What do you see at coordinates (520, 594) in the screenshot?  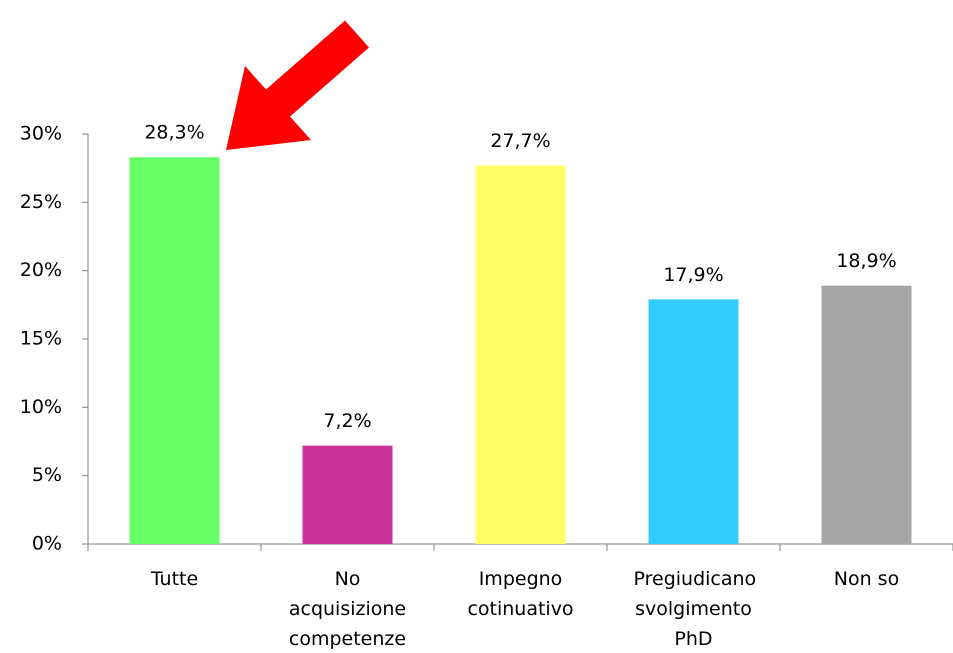 I see `x-tick-label: Impegno cotinuativo` at bounding box center [520, 594].